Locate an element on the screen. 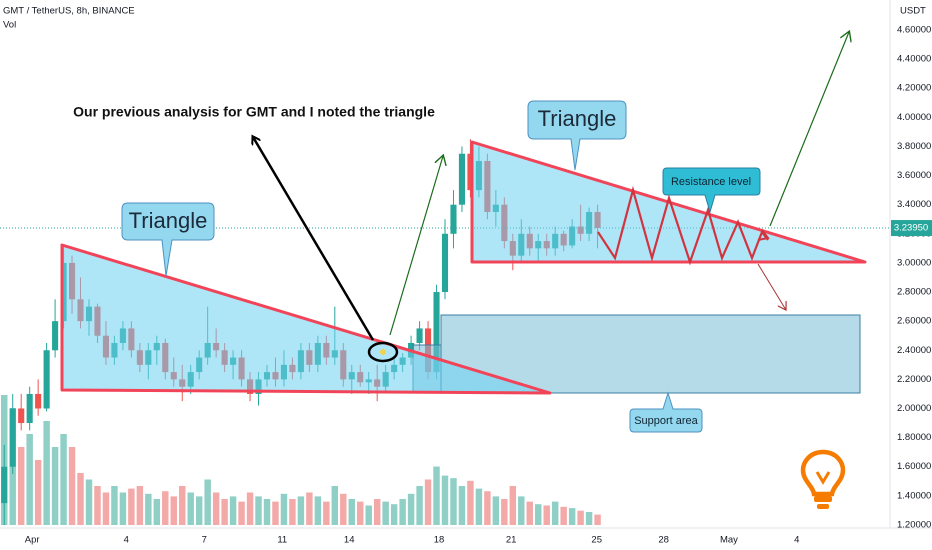 The height and width of the screenshot is (550, 932). target-arrow is located at coordinates (809, 129).